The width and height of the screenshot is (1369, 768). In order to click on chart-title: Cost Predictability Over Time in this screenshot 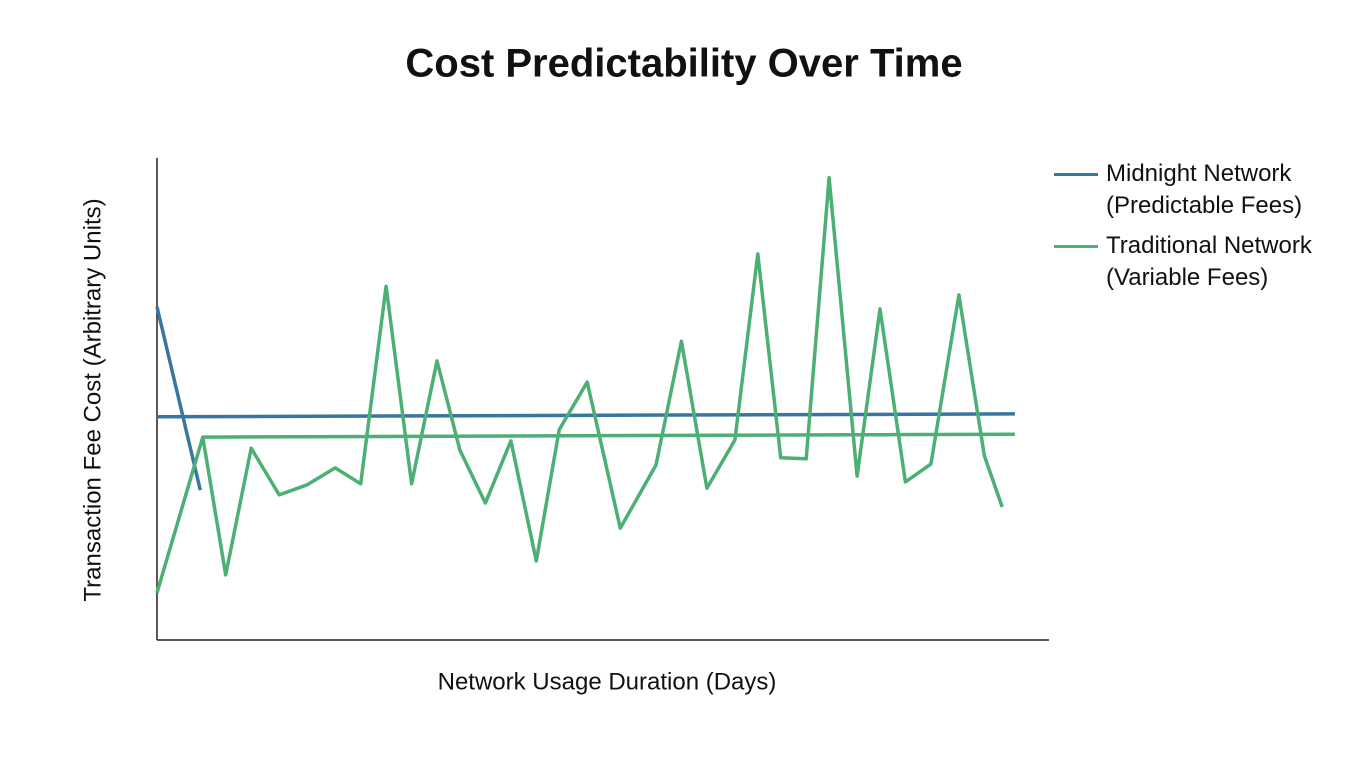, I will do `click(683, 64)`.